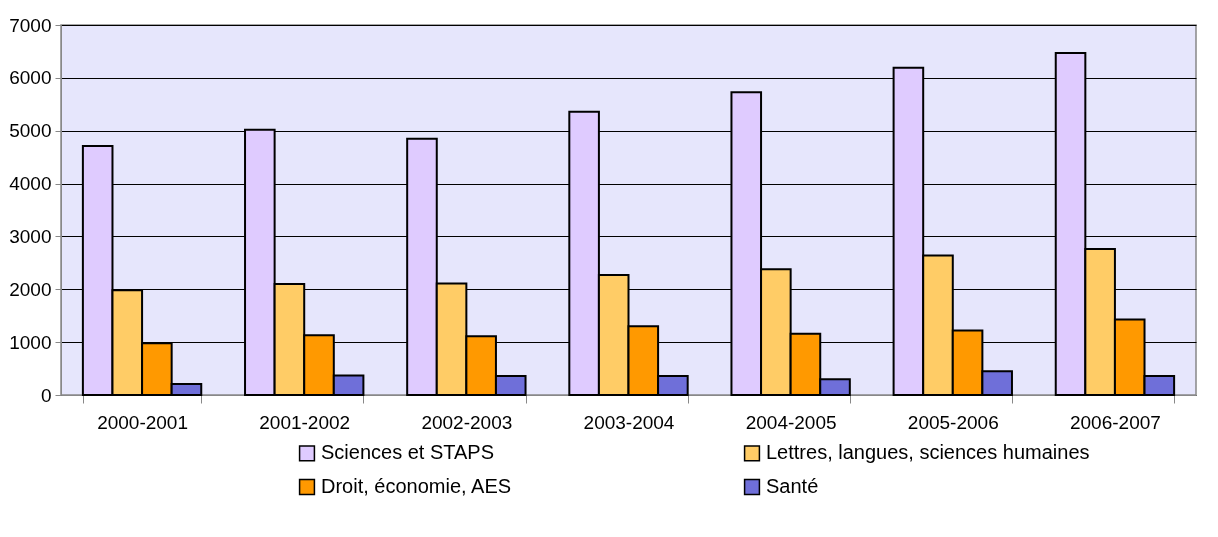  Describe the element at coordinates (30, 78) in the screenshot. I see `y-tick-label: 6000` at that location.